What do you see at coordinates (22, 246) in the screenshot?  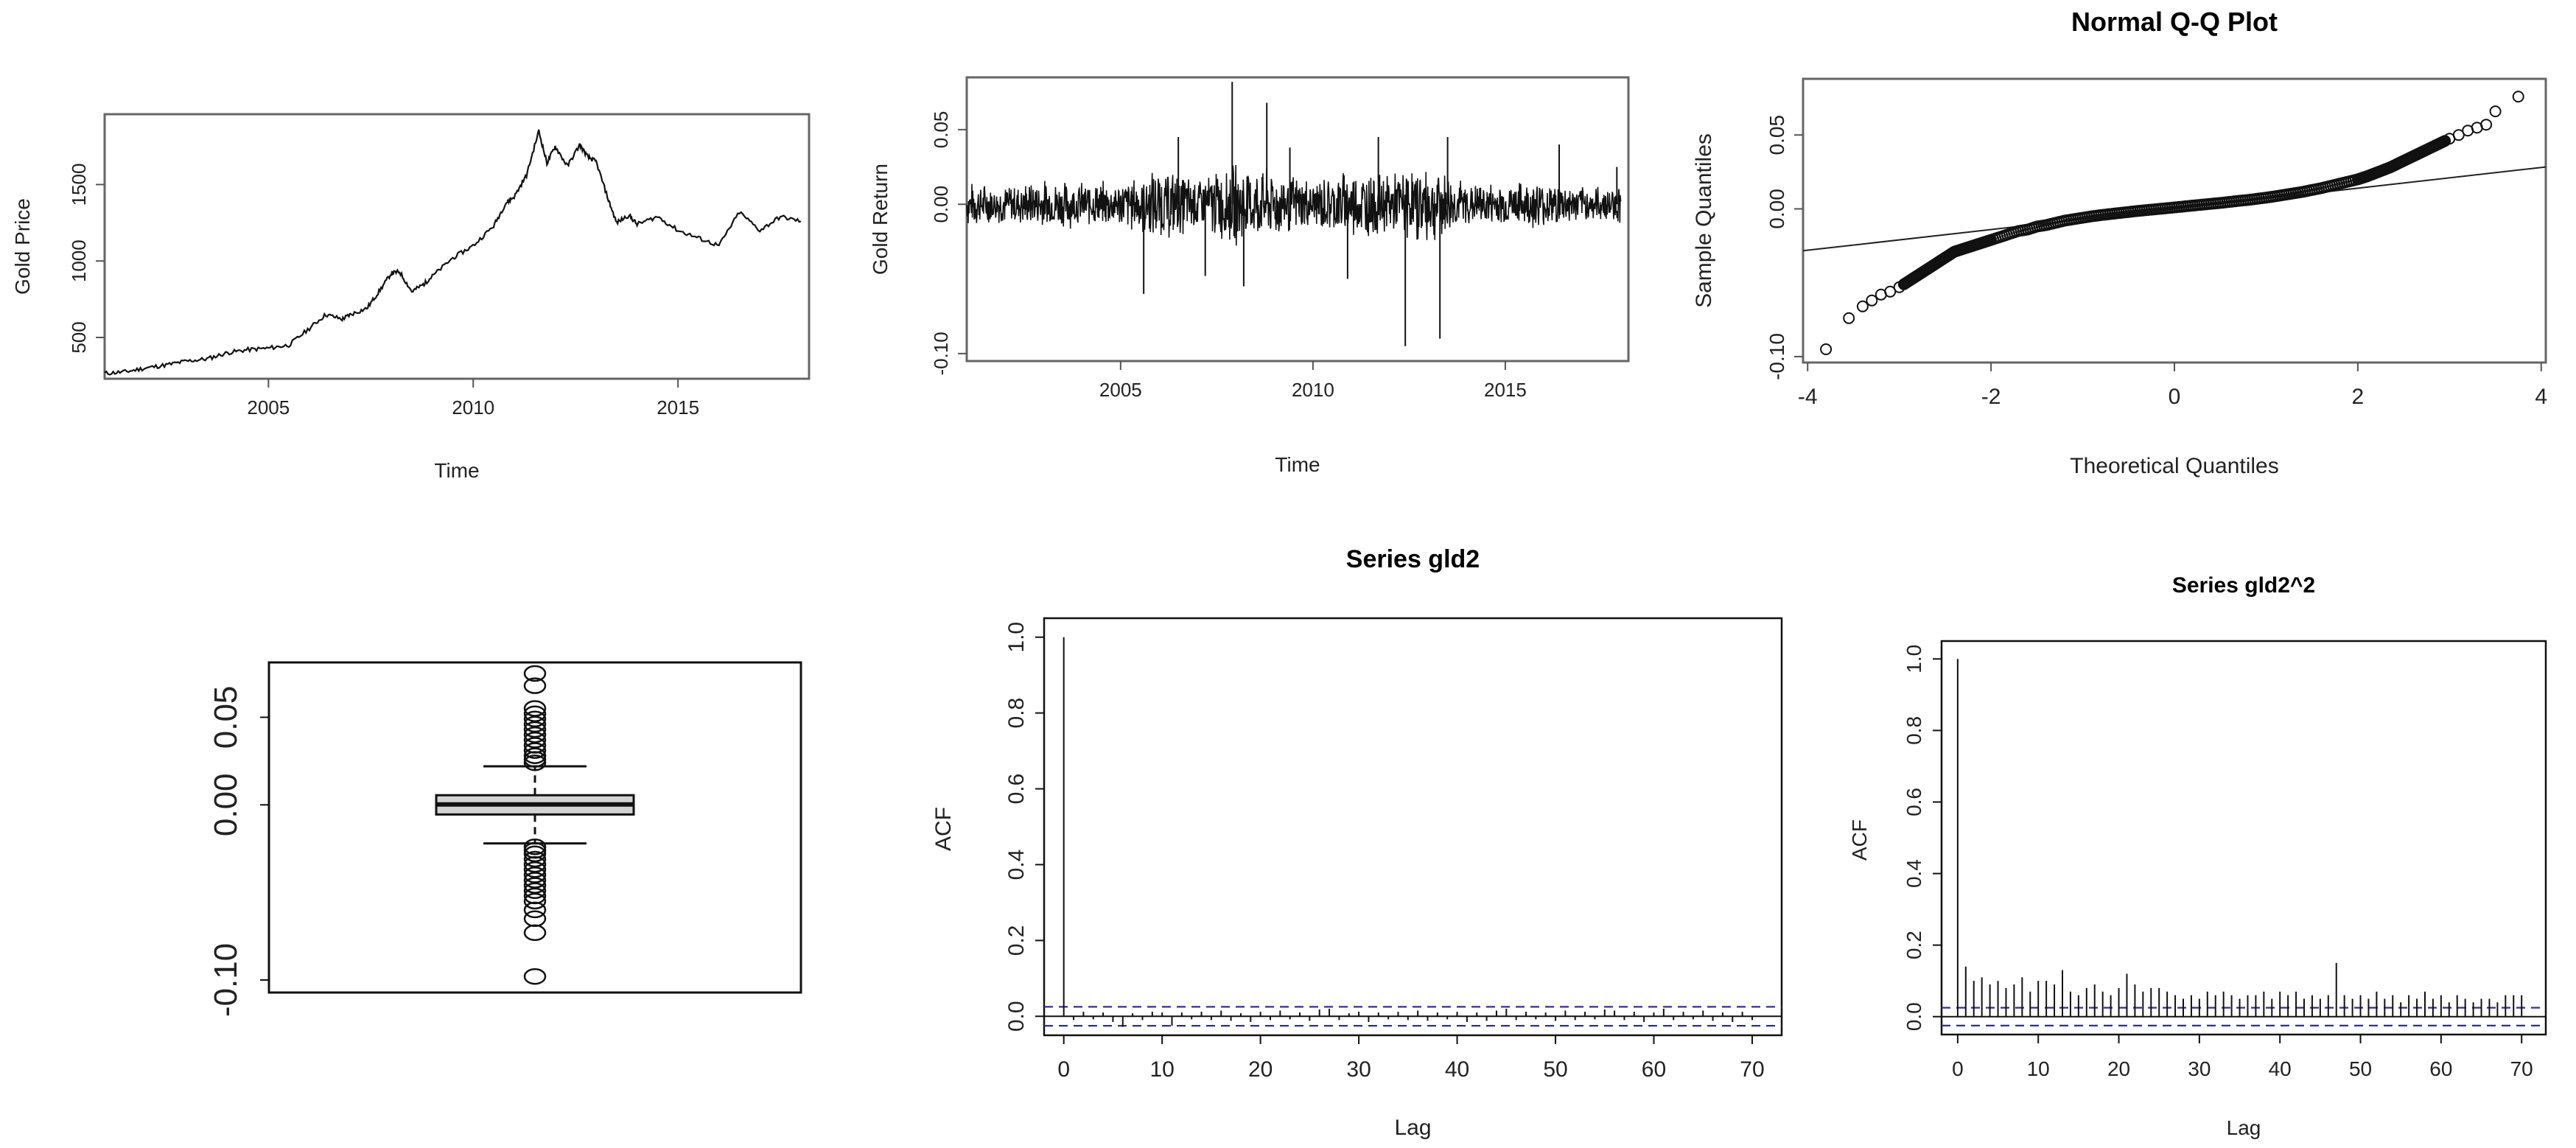 I see `y-axis-label: Gold Price` at bounding box center [22, 246].